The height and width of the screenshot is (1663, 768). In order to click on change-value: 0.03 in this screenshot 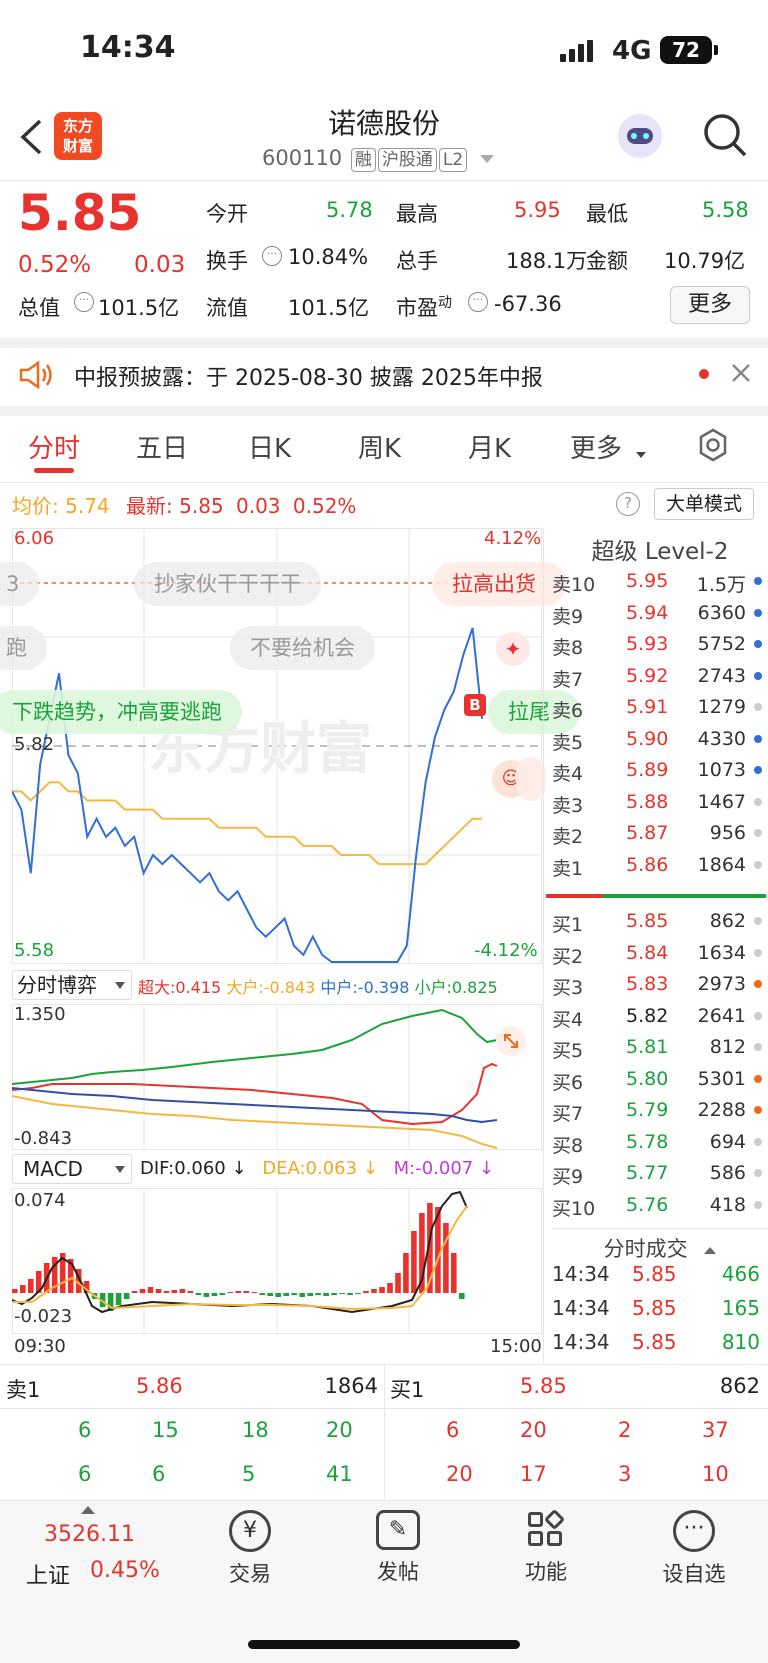, I will do `click(160, 265)`.